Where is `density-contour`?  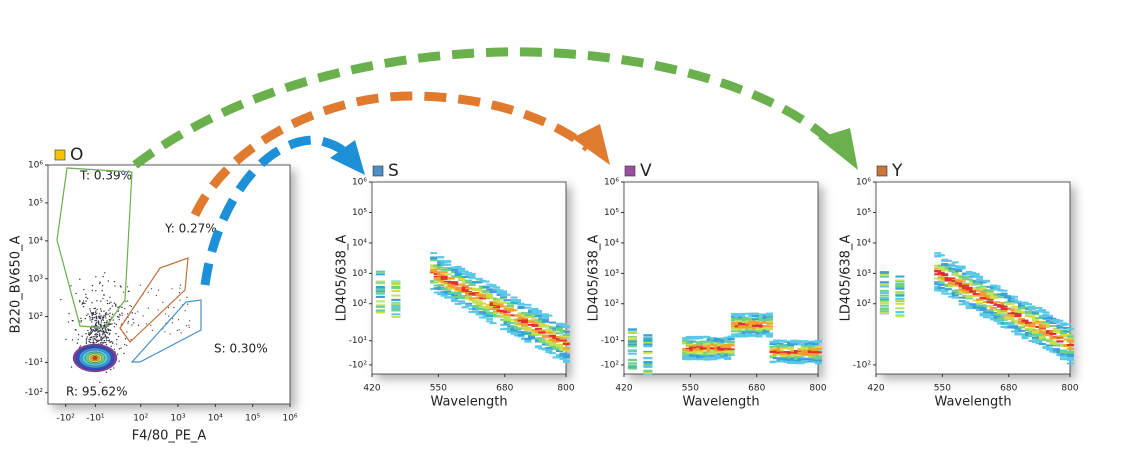
density-contour is located at coordinates (95, 358).